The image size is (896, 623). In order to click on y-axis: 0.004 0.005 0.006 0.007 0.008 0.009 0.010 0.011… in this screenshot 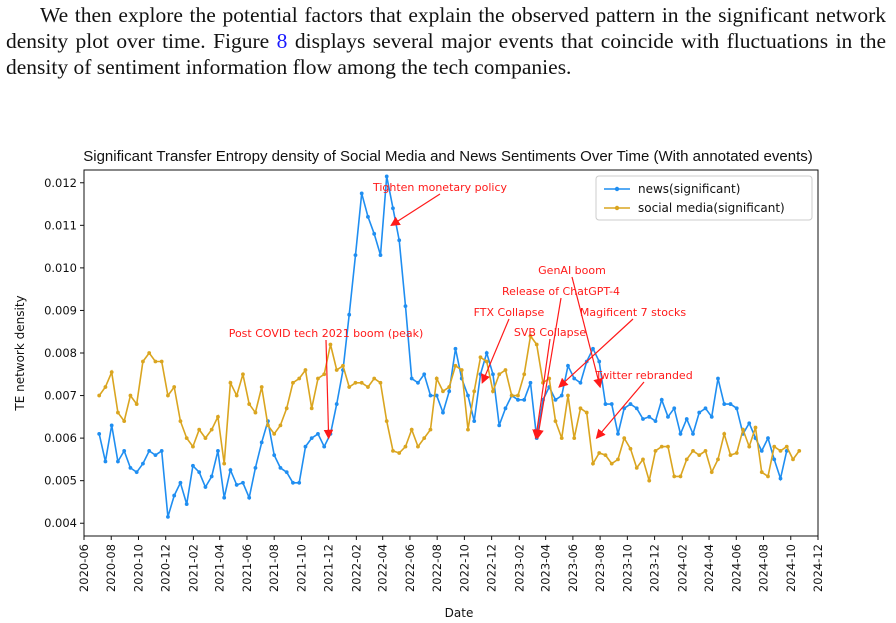, I will do `click(64, 353)`.